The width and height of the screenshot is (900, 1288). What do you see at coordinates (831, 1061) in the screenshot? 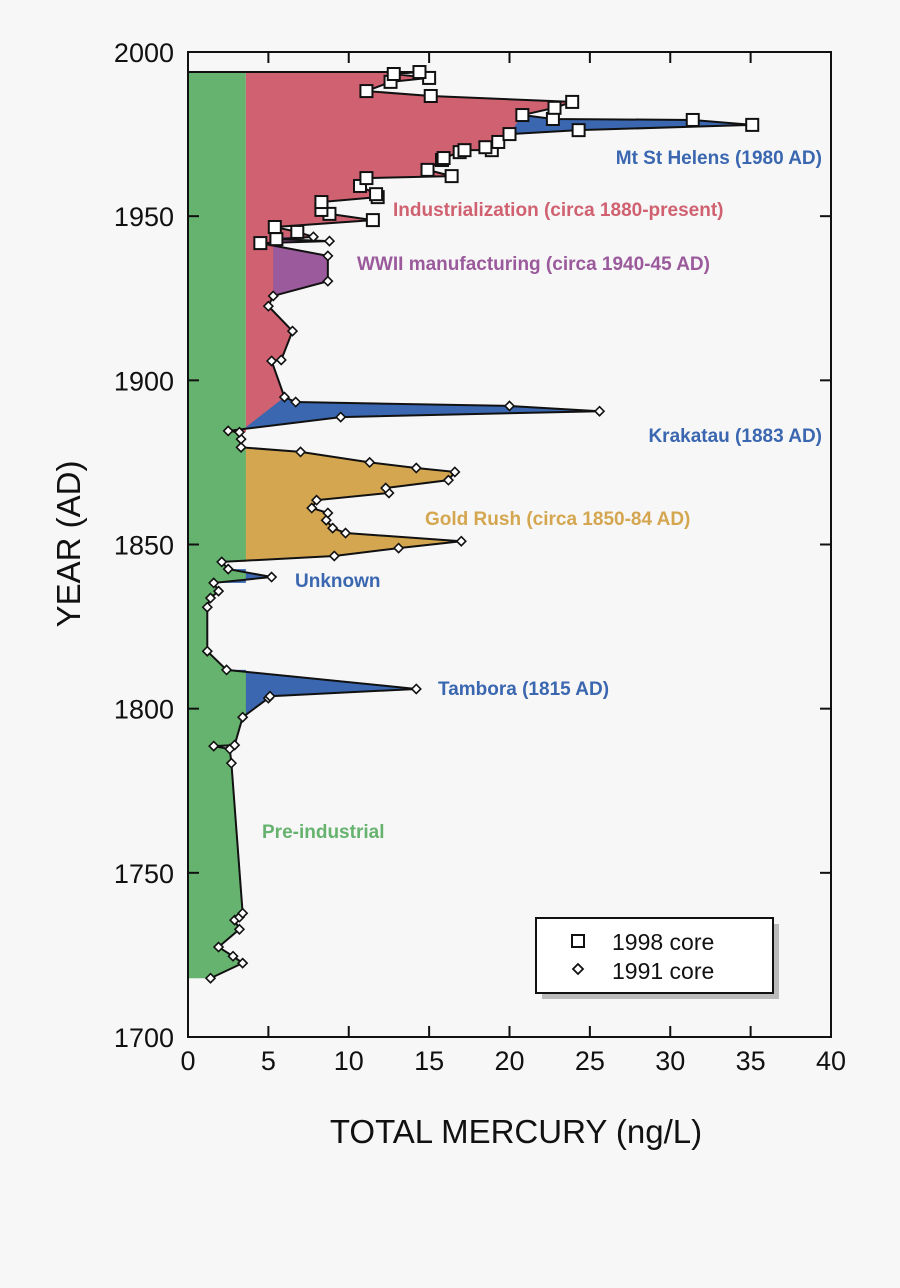
I see `x-tick-label: 40` at bounding box center [831, 1061].